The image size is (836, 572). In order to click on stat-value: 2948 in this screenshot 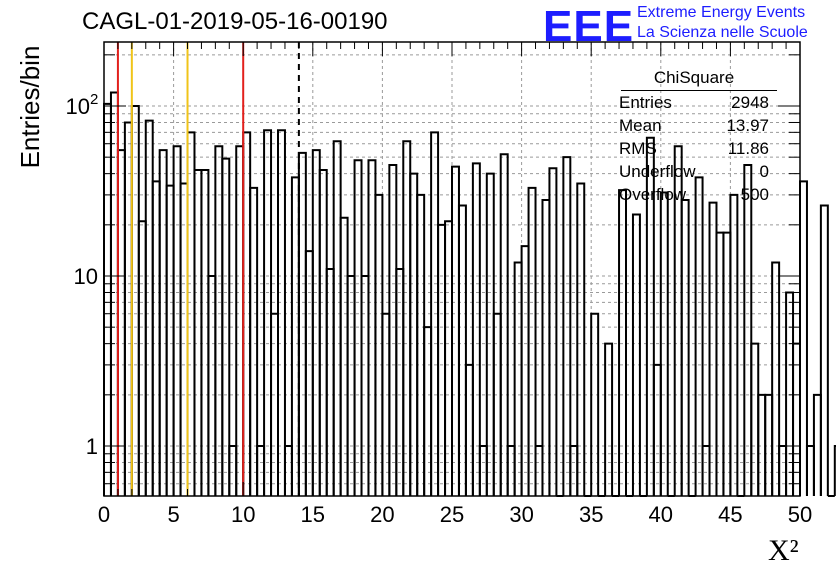, I will do `click(750, 102)`.